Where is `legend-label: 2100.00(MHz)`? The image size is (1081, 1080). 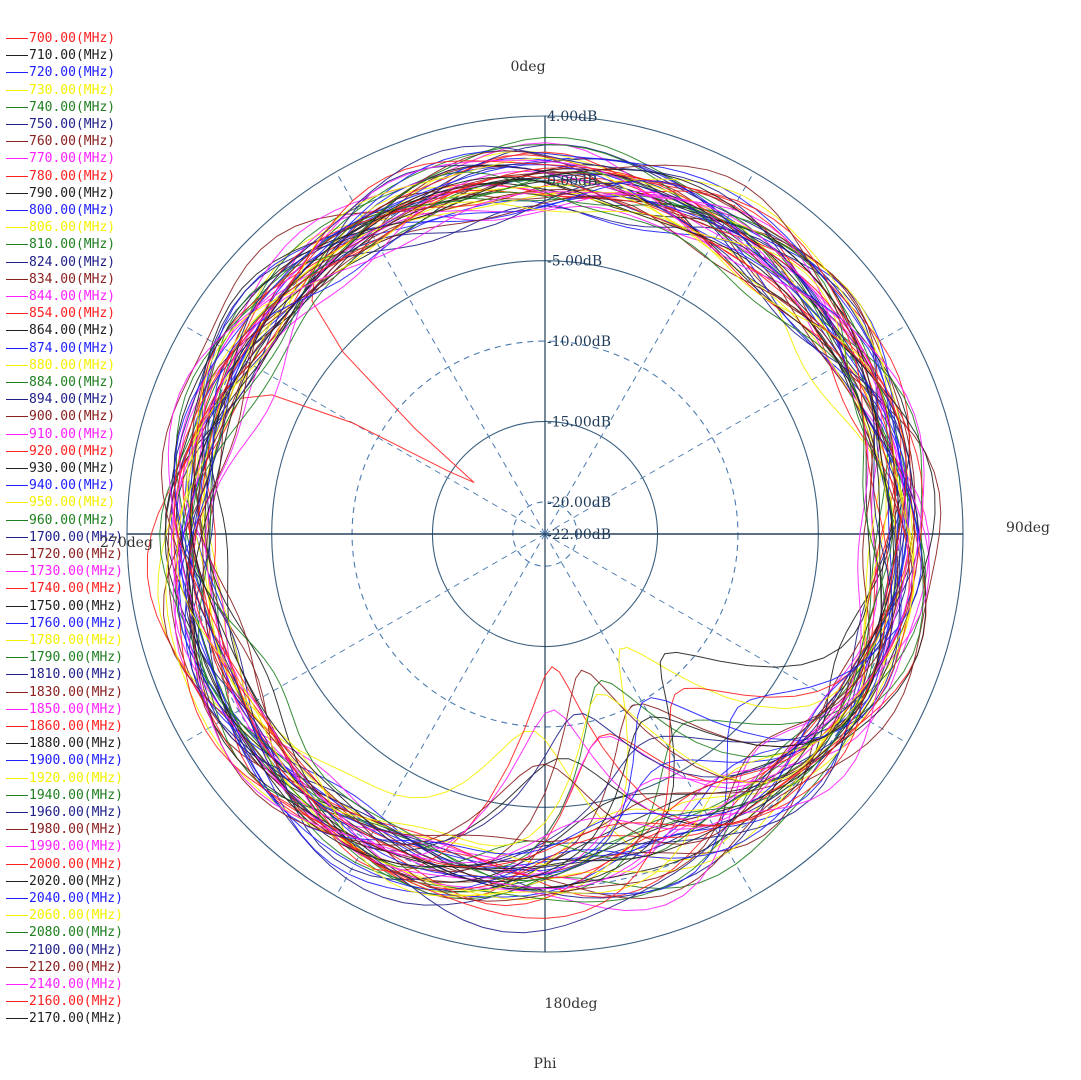 legend-label: 2100.00(MHz) is located at coordinates (76, 950).